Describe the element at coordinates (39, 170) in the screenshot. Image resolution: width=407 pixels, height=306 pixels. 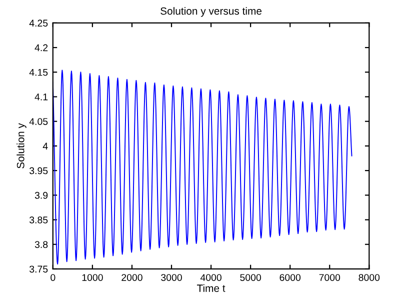
I see `y-tick-label: 3.95` at that location.